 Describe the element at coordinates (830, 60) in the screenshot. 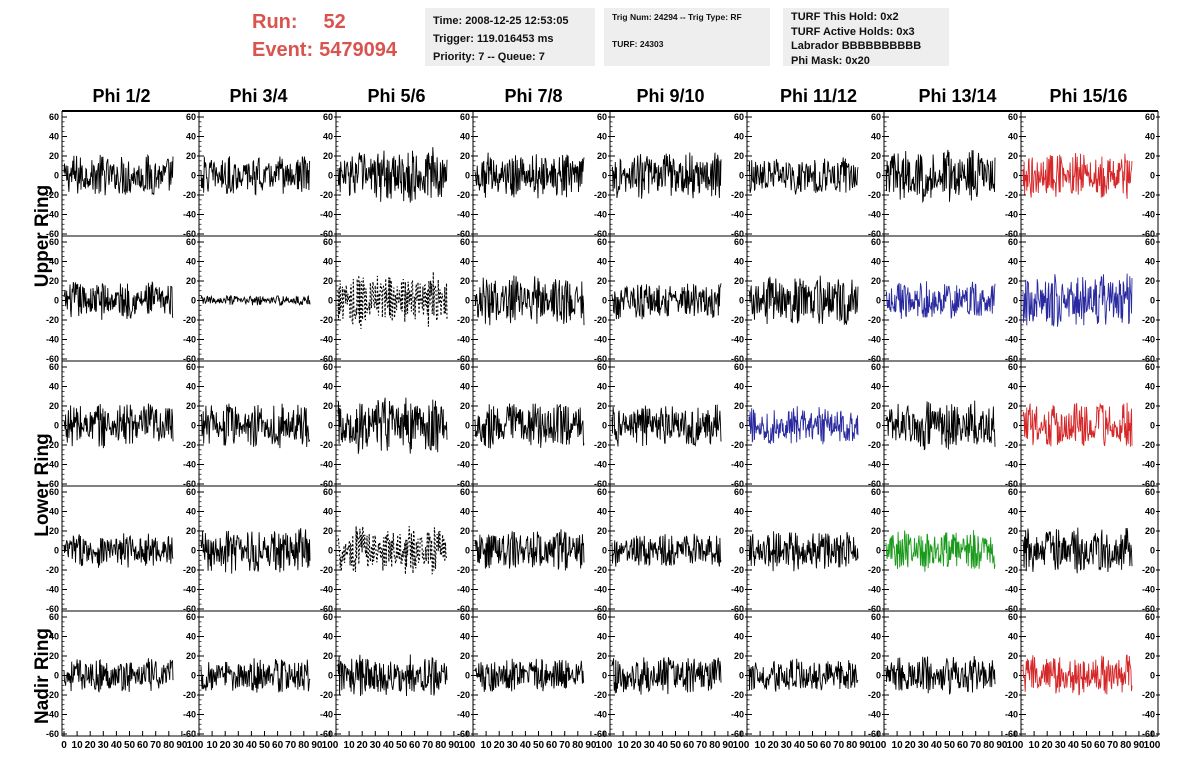

I see `phi-mask-line: Phi Mask: 0x20` at that location.